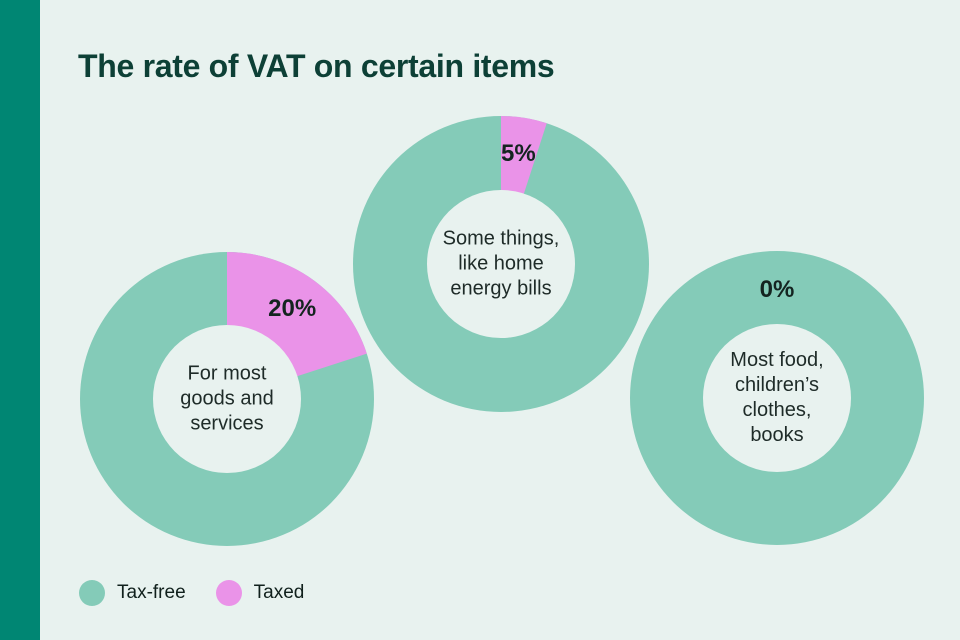  Describe the element at coordinates (228, 593) in the screenshot. I see `taxed-swatch-icon` at that location.